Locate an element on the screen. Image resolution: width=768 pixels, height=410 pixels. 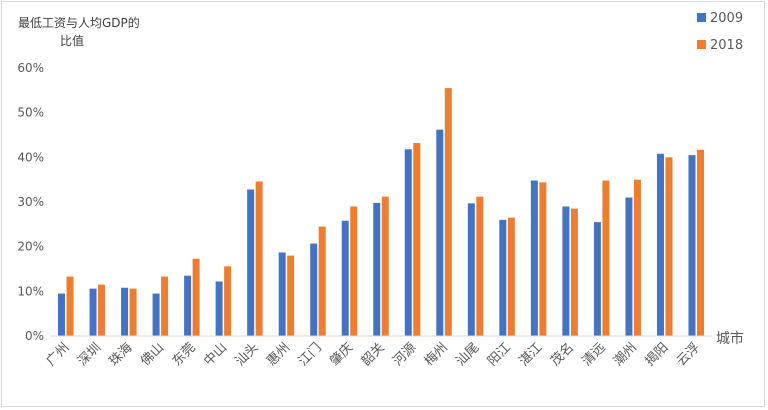
bar-2009-肇庆 is located at coordinates (345, 278).